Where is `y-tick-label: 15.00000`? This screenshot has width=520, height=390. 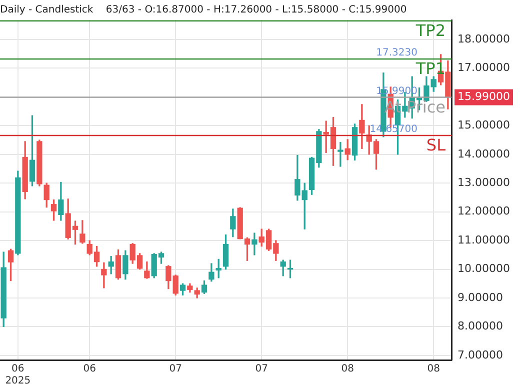
y-tick-label: 15.00000 is located at coordinates (484, 125).